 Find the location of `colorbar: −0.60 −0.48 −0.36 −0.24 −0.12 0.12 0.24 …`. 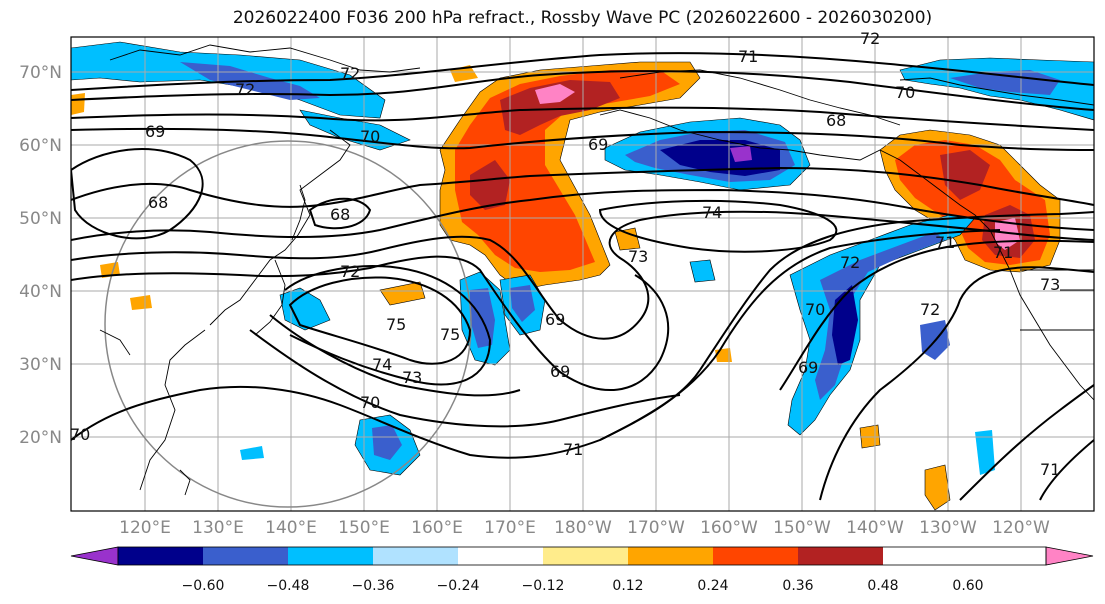

colorbar: −0.60 −0.48 −0.36 −0.24 −0.12 0.12 0.24 … is located at coordinates (582, 570).